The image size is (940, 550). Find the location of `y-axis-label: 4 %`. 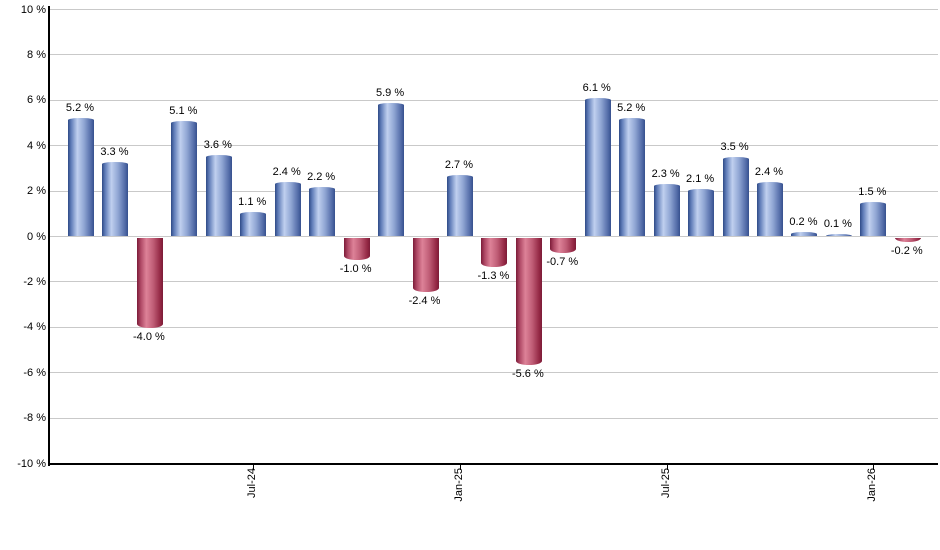

y-axis-label: 4 % is located at coordinates (36, 145).